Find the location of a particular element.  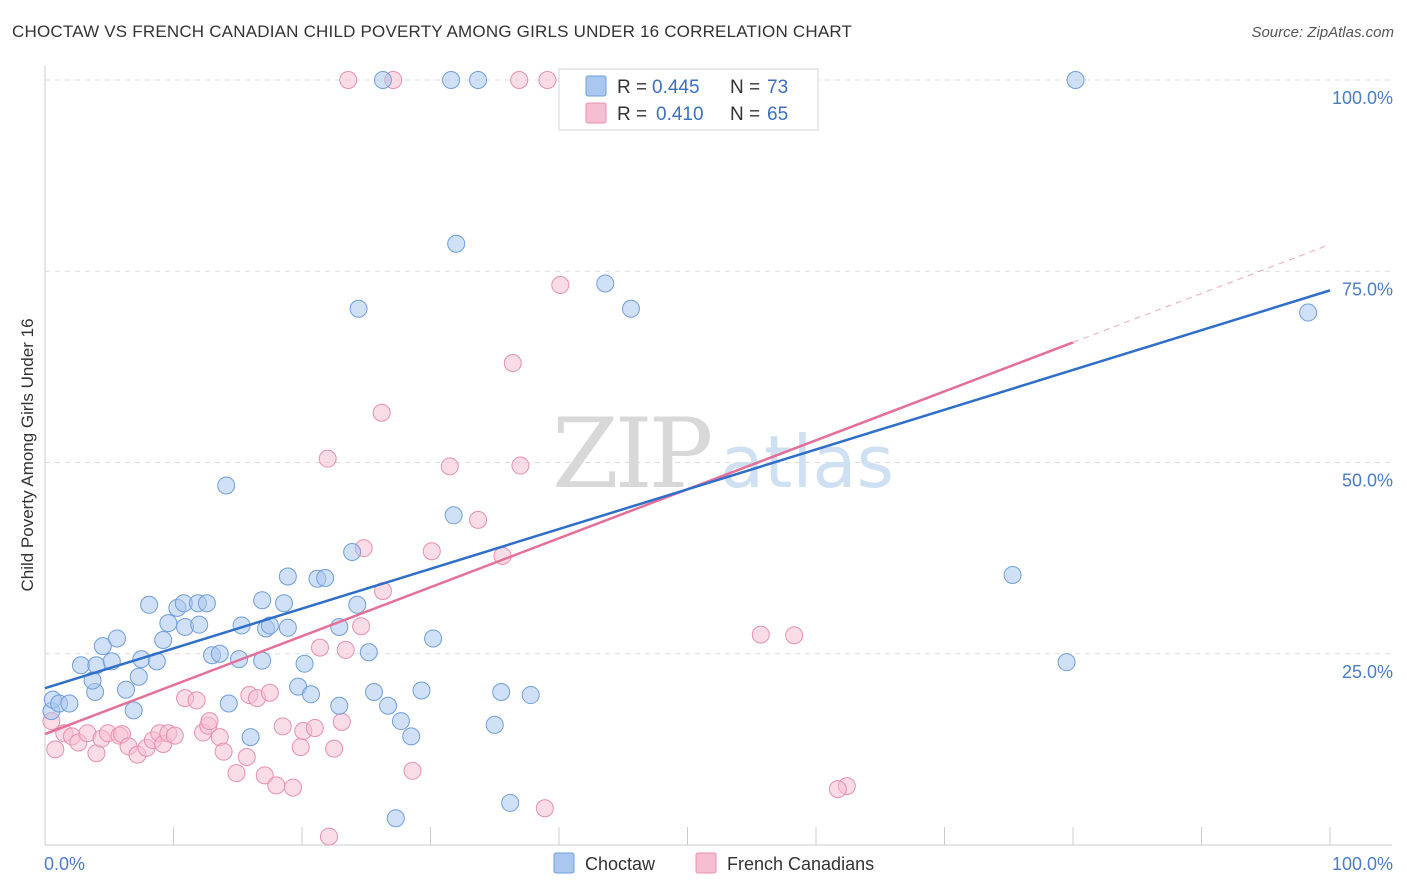

legend-choctaw-label: Choctaw is located at coordinates (620, 864).